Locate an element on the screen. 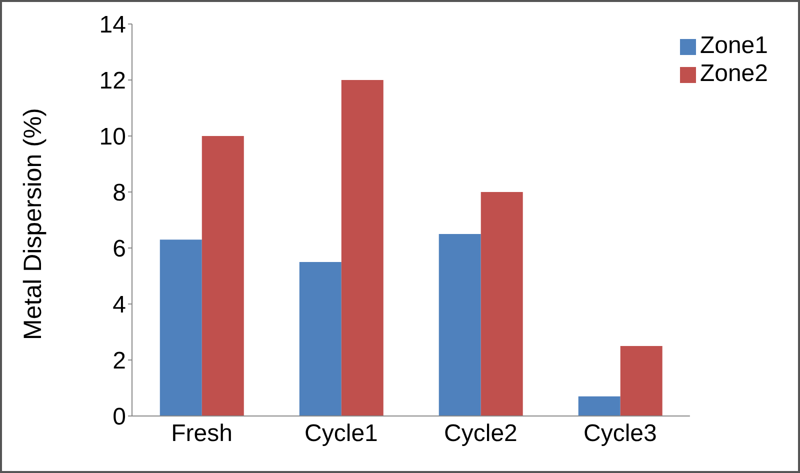 This screenshot has height=473, width=800. y-axis-title: Metal Dispersion (%) is located at coordinates (32, 224).